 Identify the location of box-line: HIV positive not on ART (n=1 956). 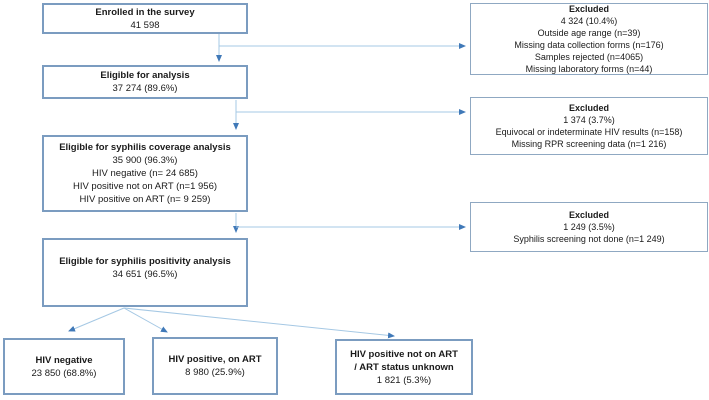
(145, 186).